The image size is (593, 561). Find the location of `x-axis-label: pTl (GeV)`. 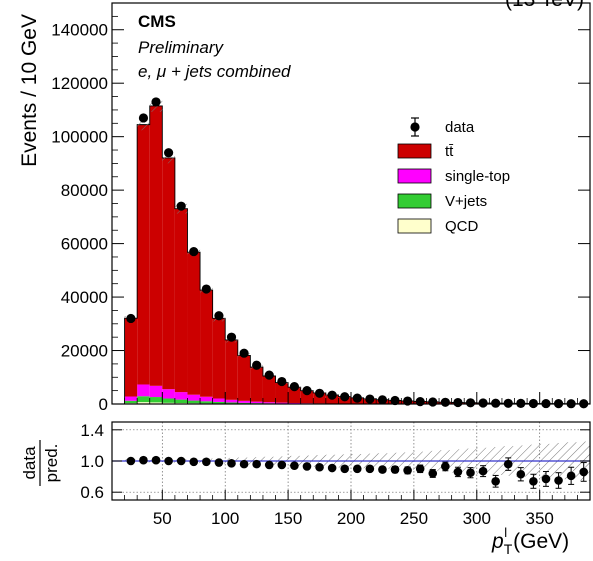

x-axis-label: pTl (GeV) is located at coordinates (530, 540).